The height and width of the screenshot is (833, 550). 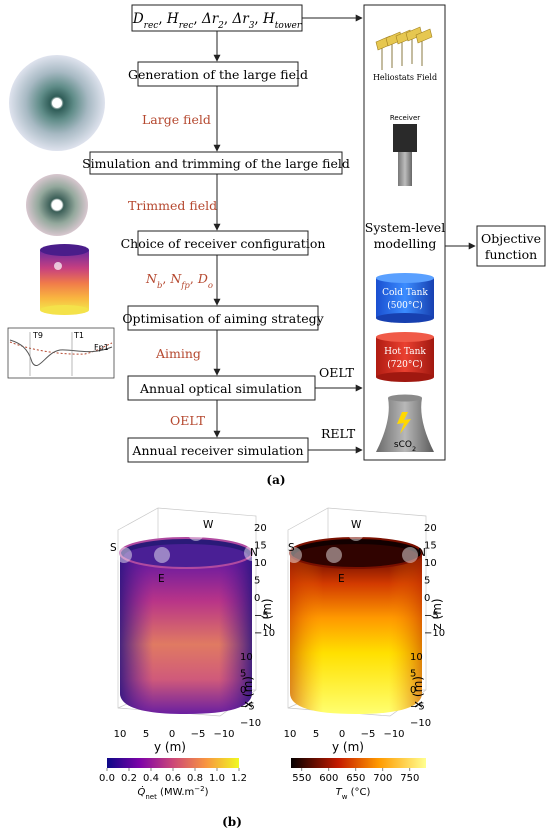 I want to click on system-modelling-line1: System-level, so click(x=405, y=227).